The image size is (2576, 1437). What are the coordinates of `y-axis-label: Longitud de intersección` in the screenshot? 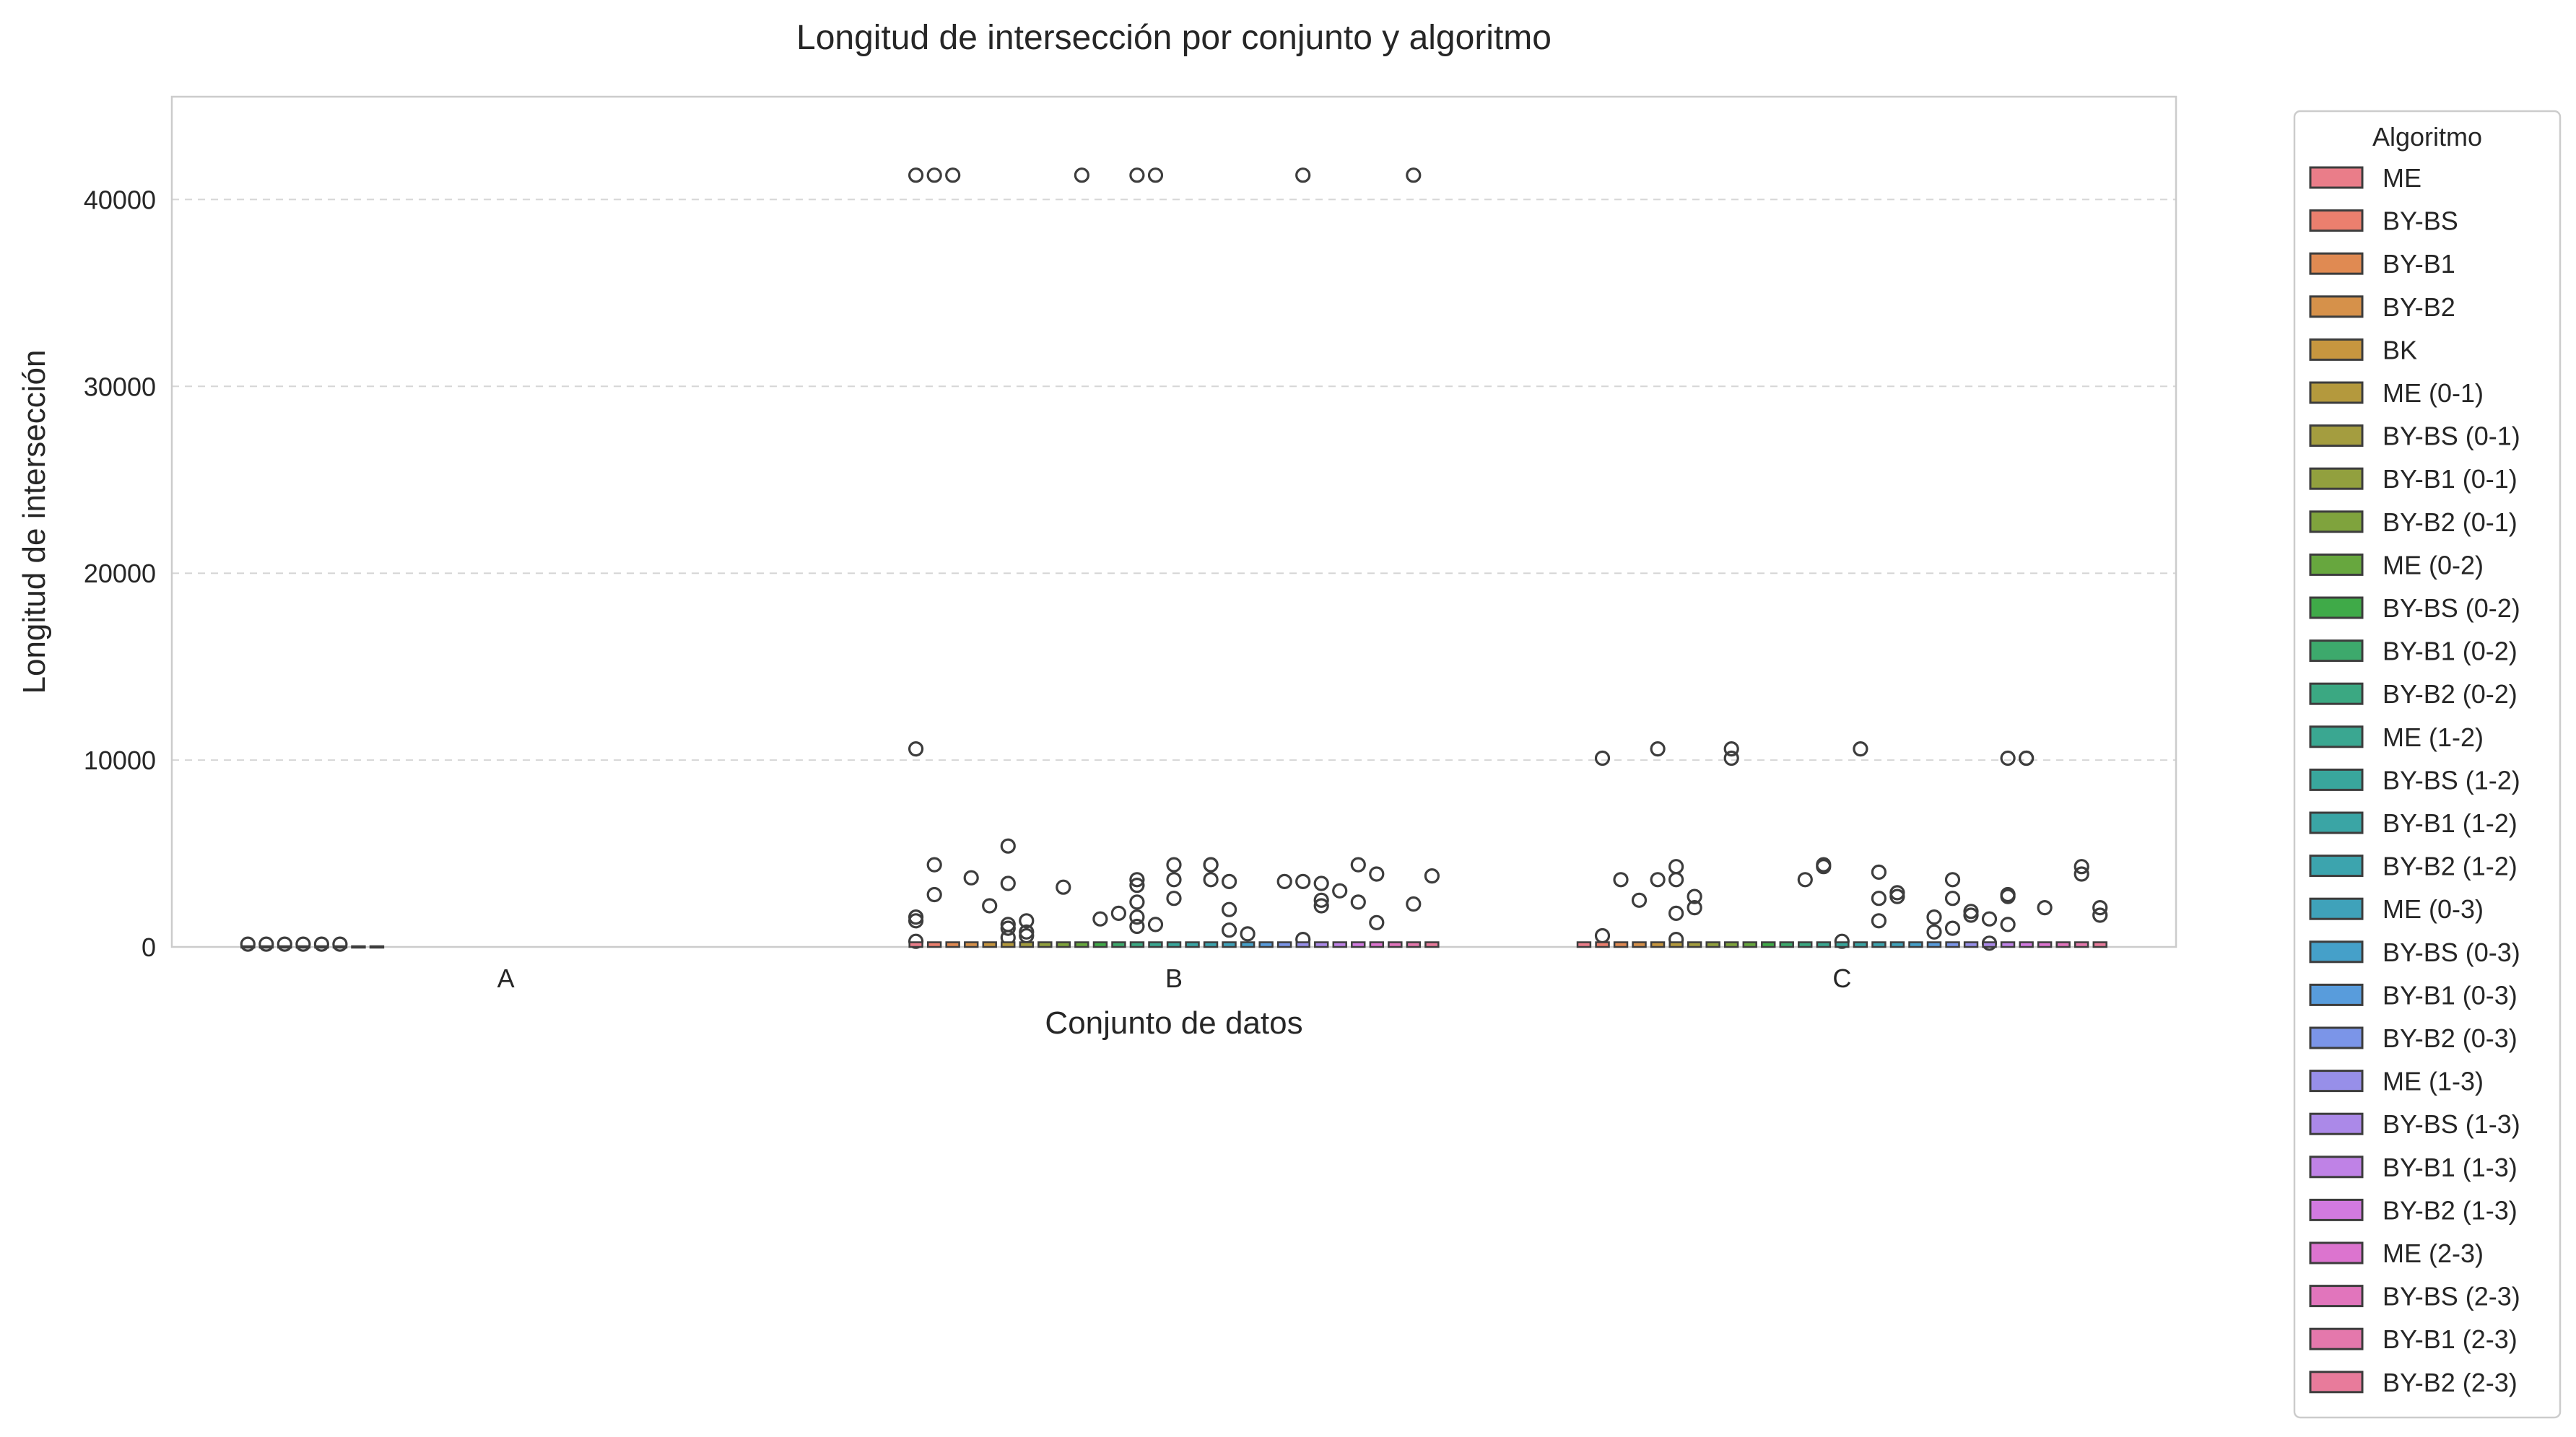 It's located at (34, 522).